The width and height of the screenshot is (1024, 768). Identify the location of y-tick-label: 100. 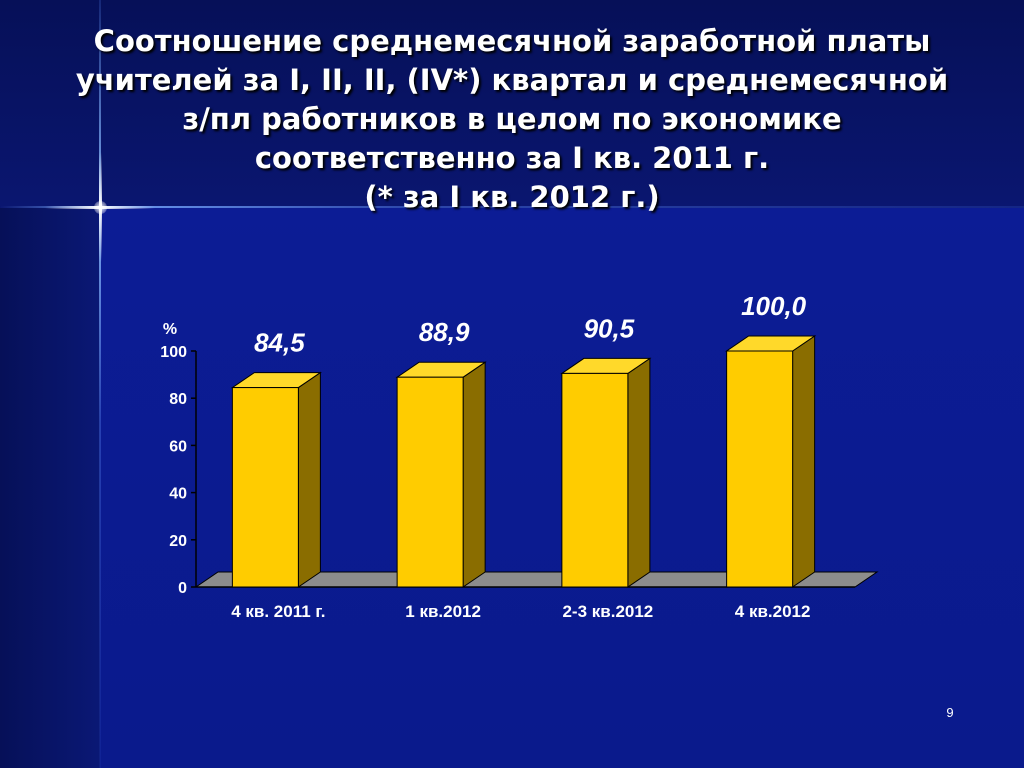
(173, 352).